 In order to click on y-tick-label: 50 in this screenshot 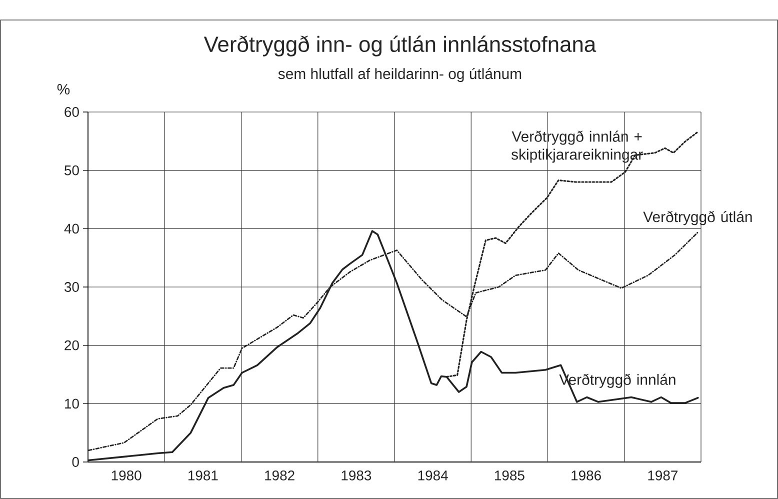, I will do `click(71, 170)`.